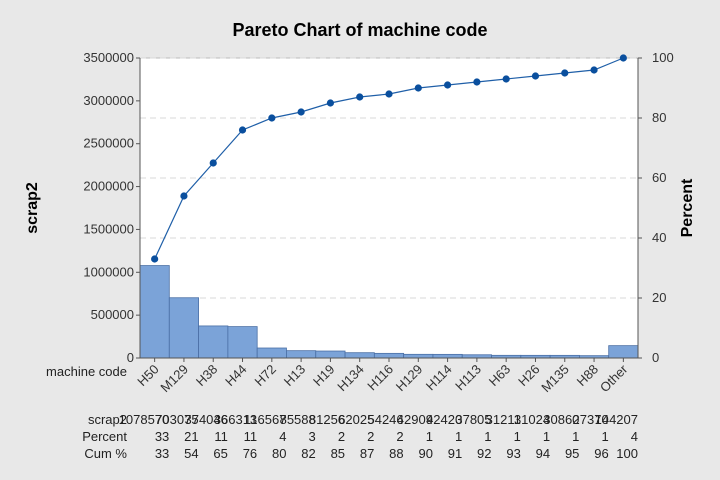  What do you see at coordinates (477, 82) in the screenshot?
I see `cumulative-point-h113` at bounding box center [477, 82].